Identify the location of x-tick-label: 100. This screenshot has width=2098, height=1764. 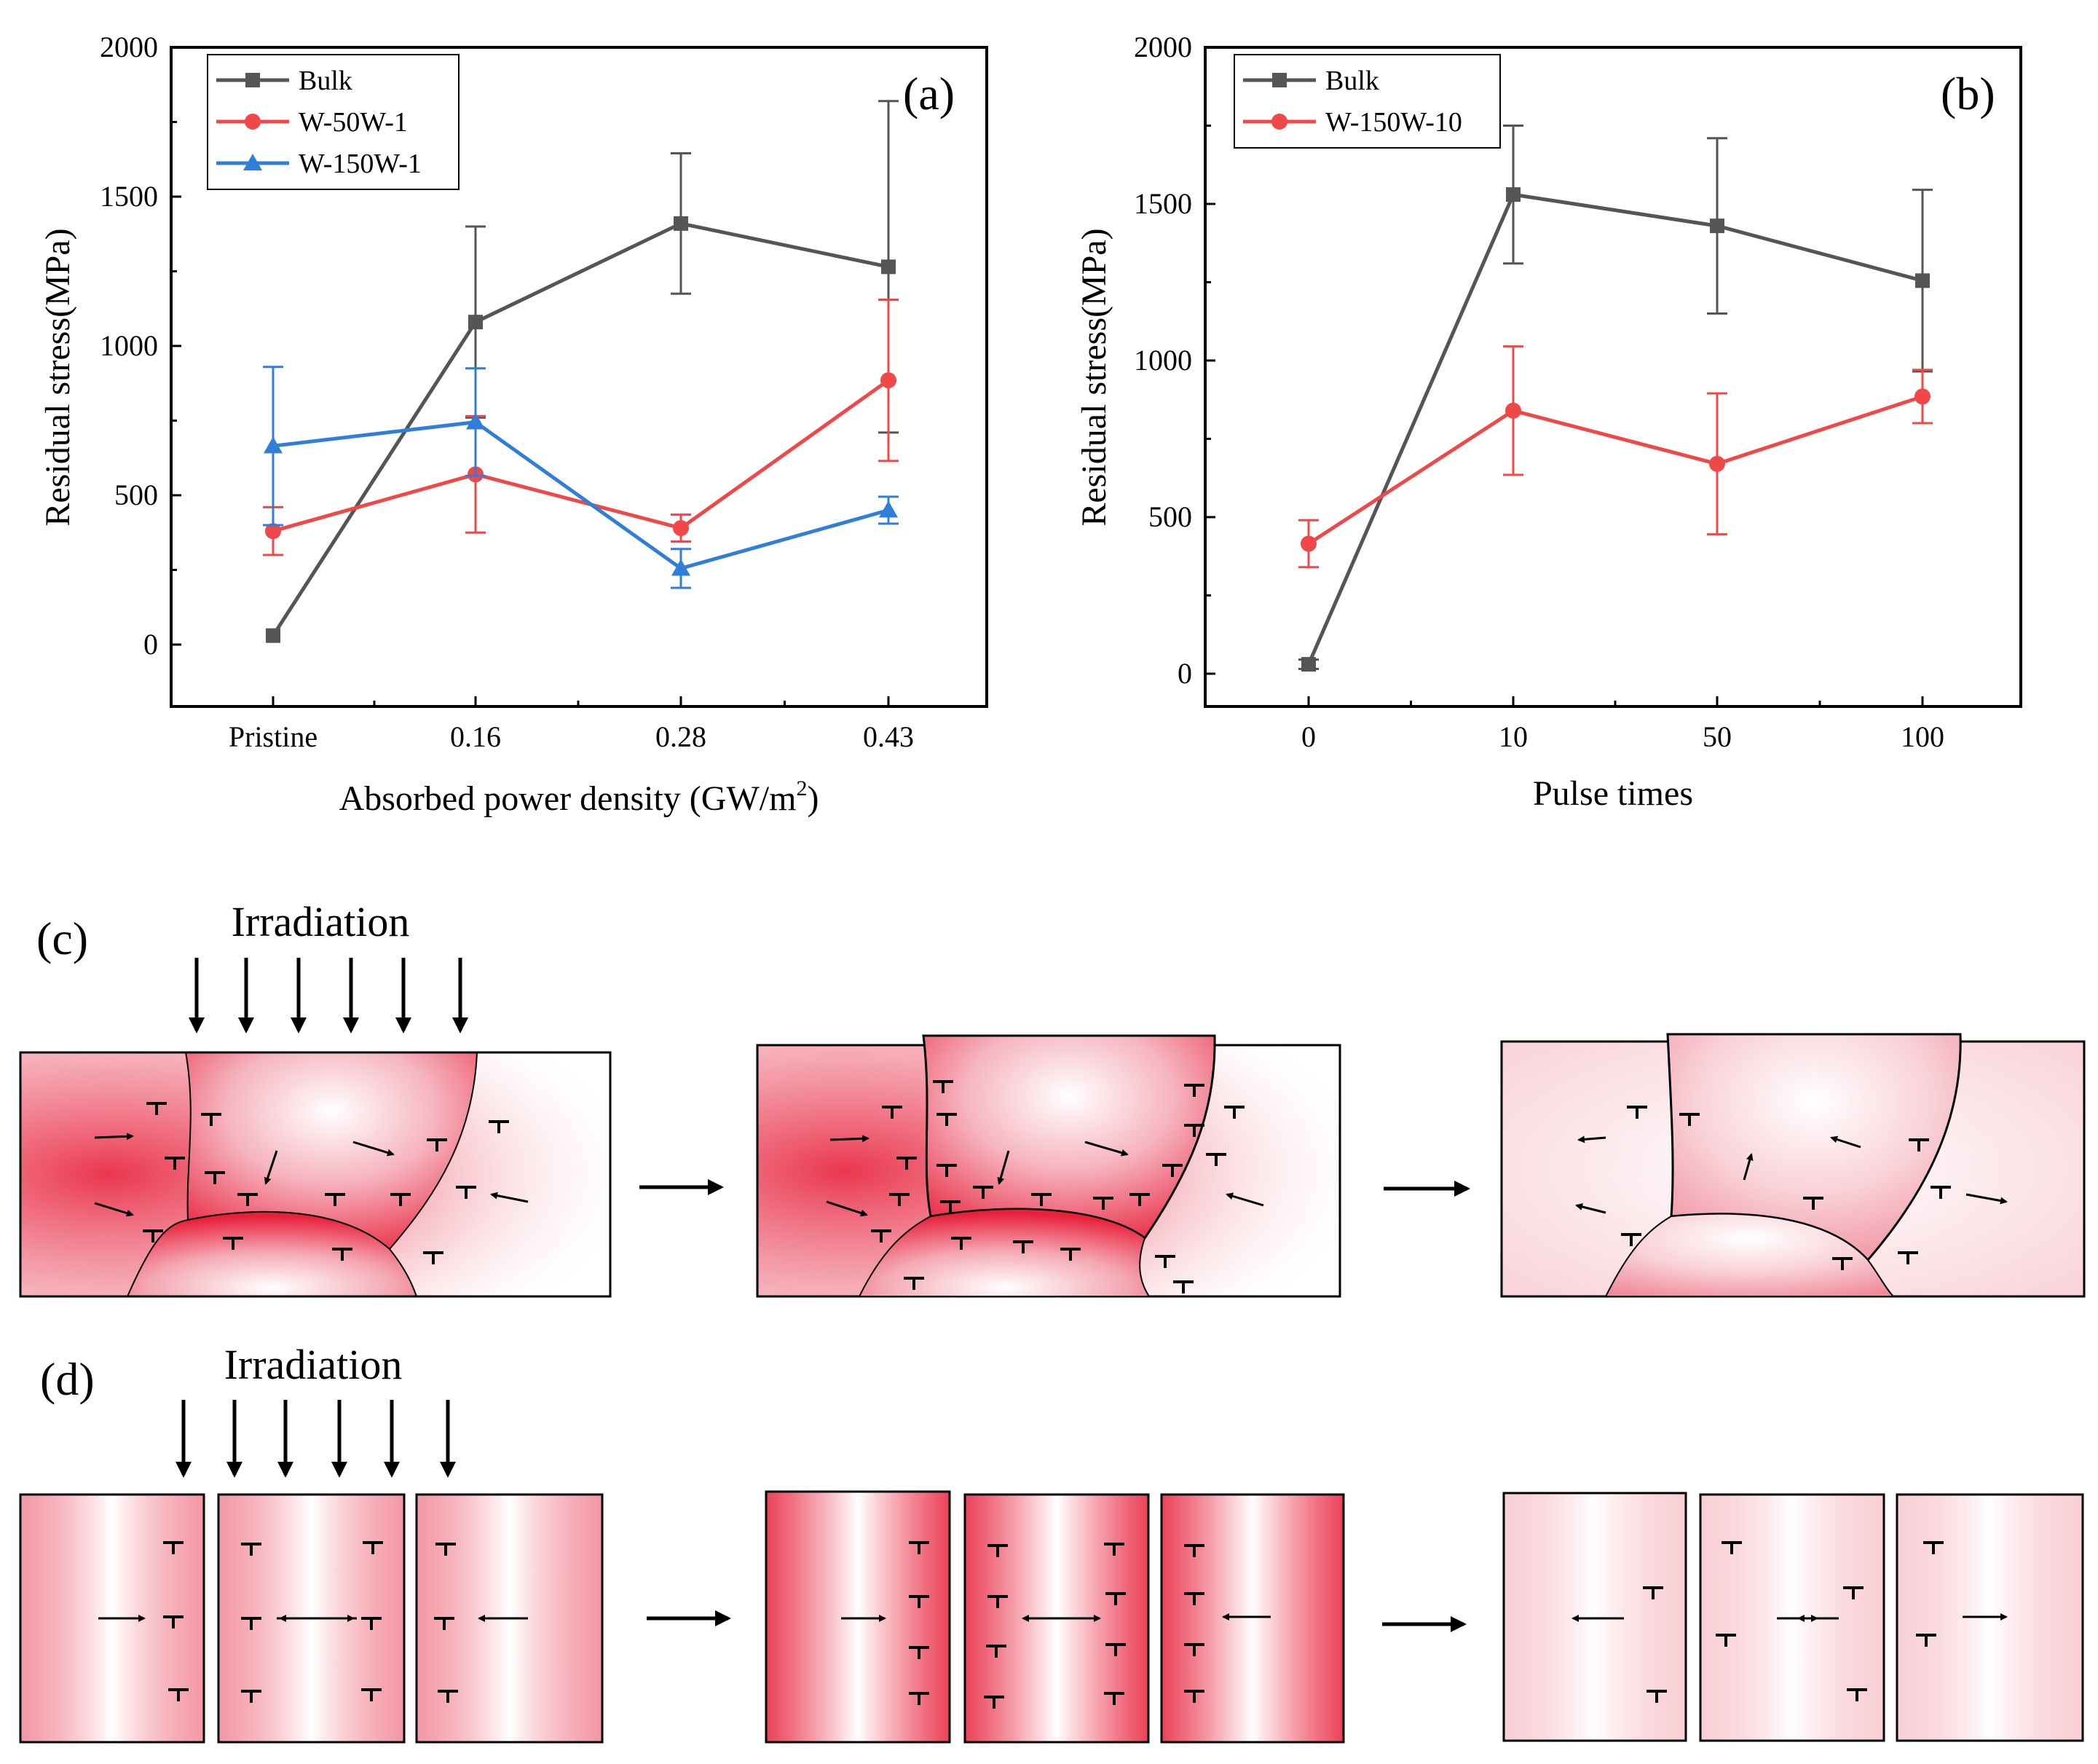
(1922, 736).